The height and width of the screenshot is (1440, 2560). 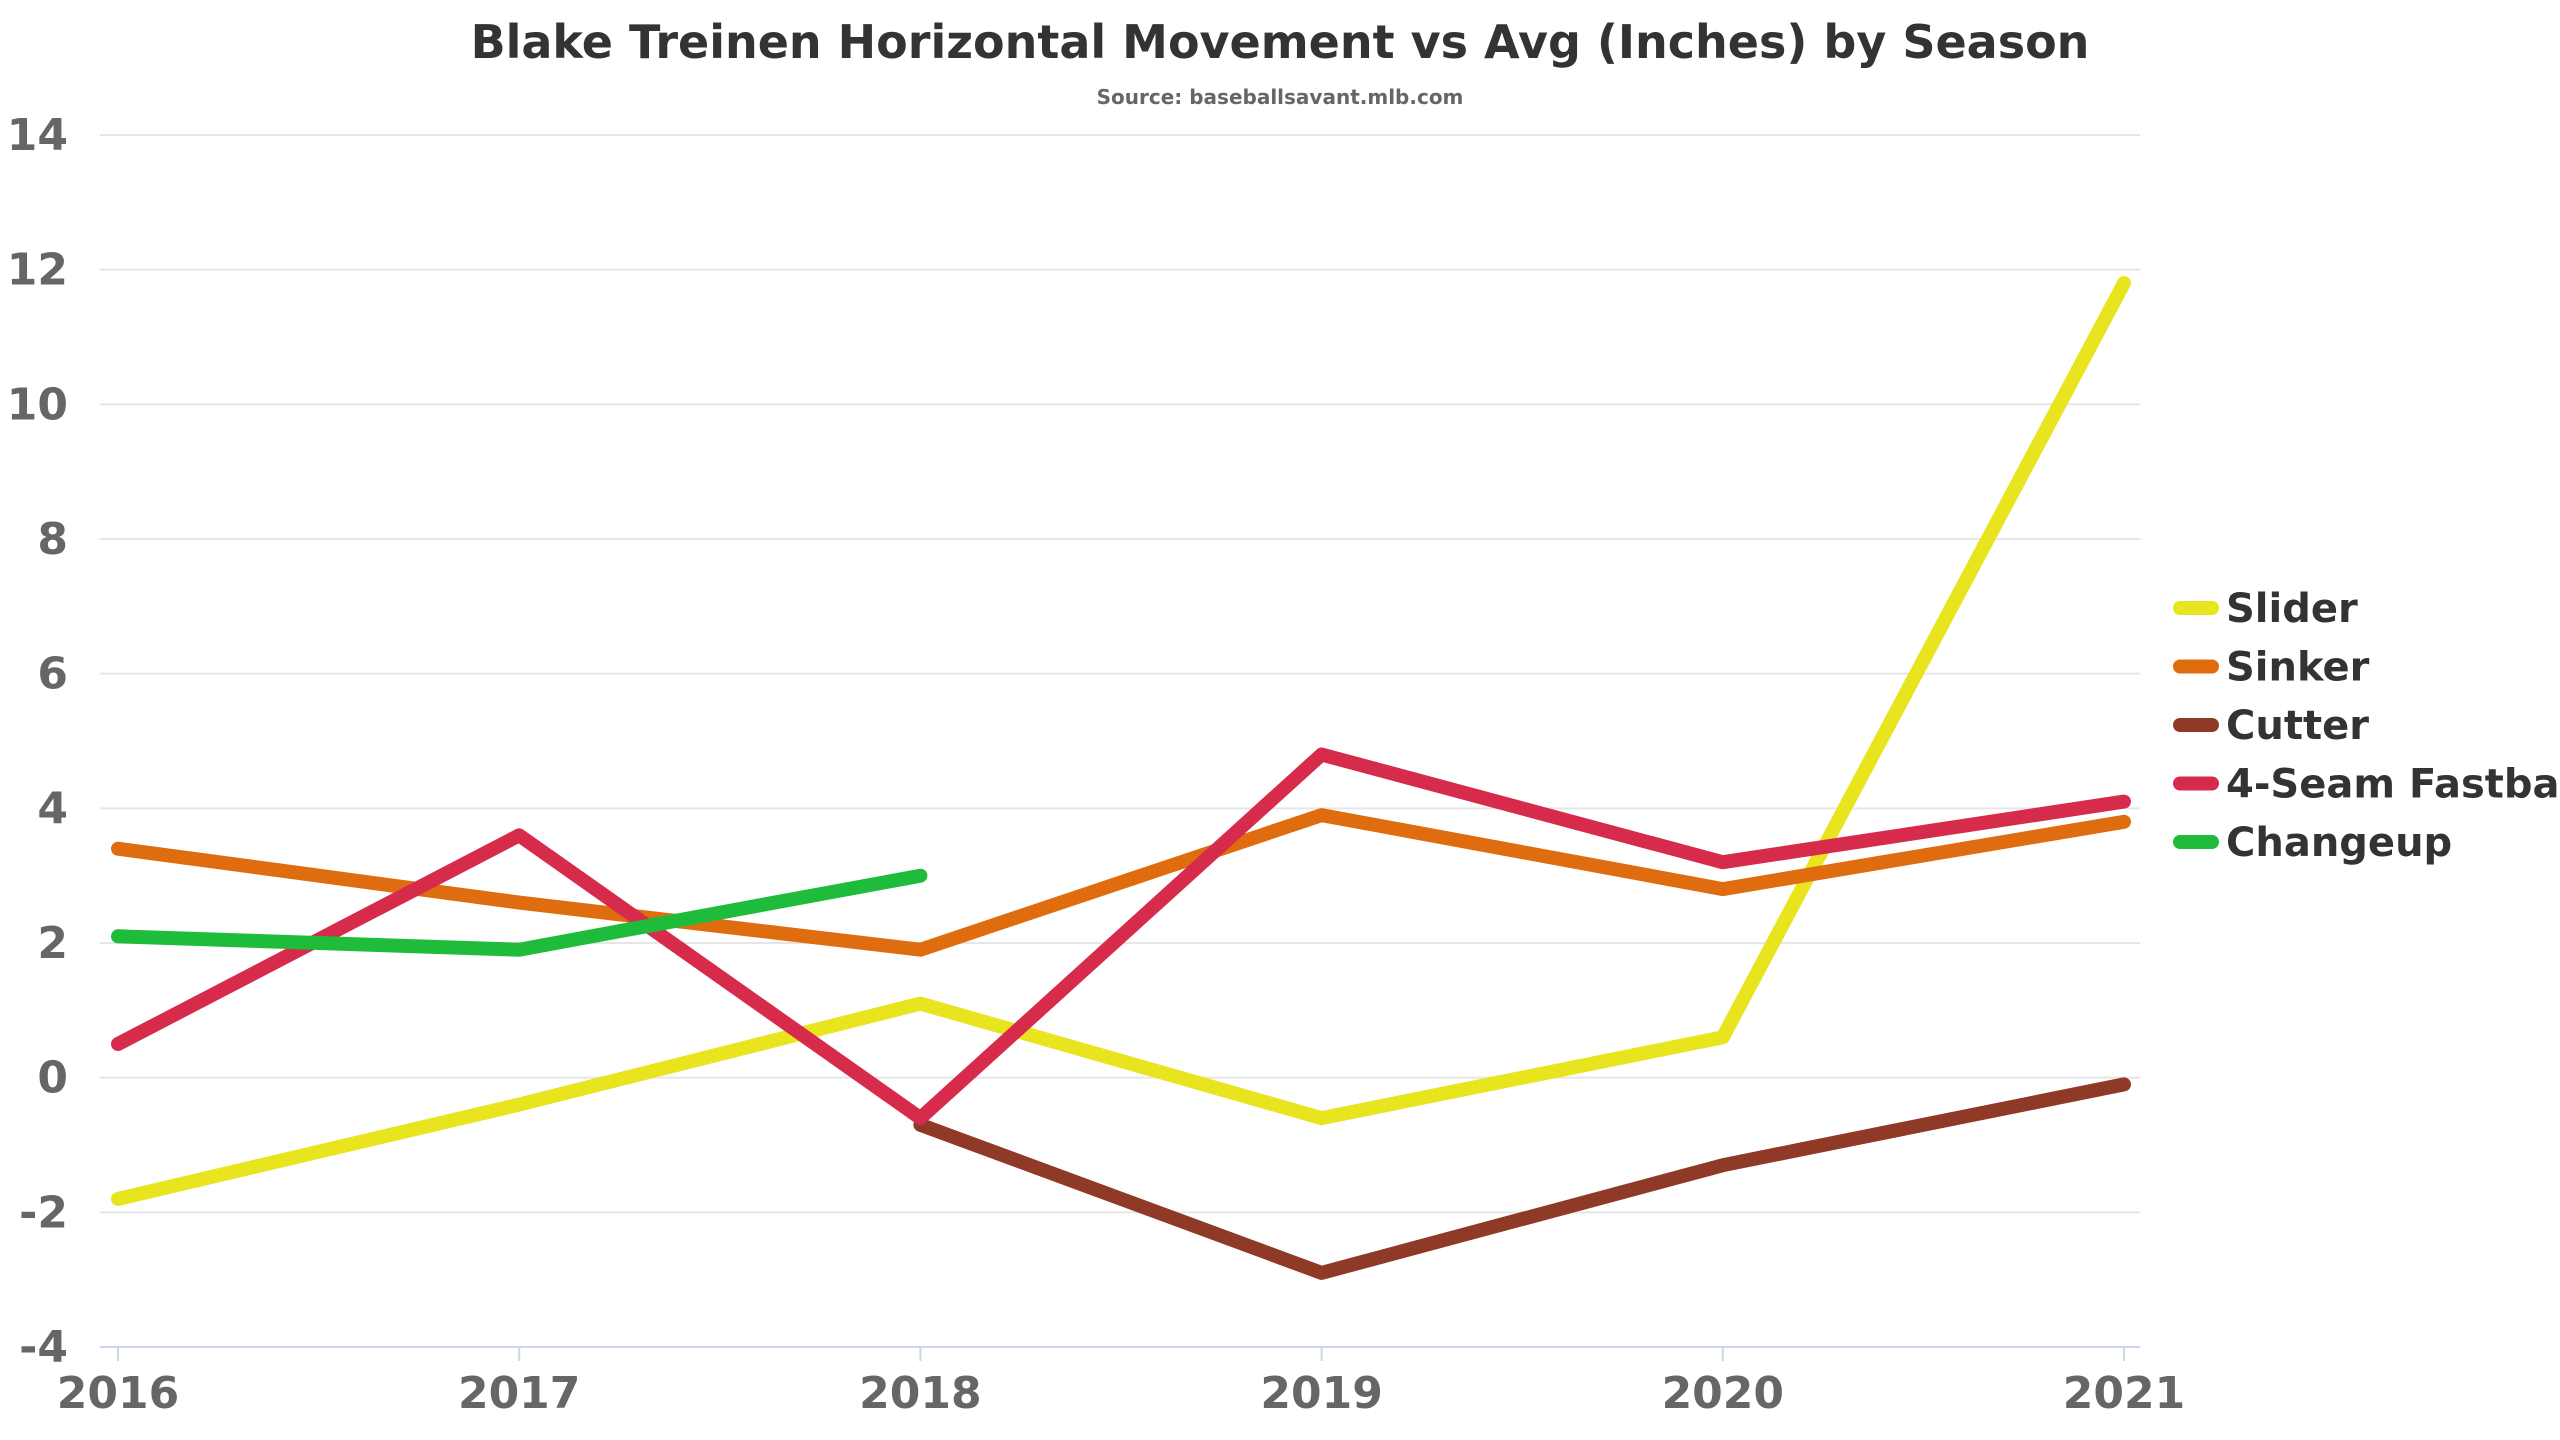 I want to click on legend-item-label: 4-Seam Fastball, so click(x=2393, y=785).